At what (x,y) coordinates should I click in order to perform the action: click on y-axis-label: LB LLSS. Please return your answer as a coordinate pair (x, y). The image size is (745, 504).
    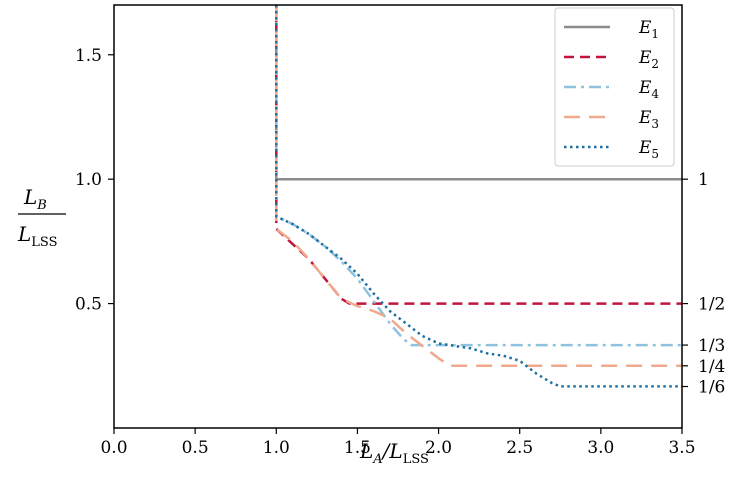
    Looking at the image, I should click on (41, 217).